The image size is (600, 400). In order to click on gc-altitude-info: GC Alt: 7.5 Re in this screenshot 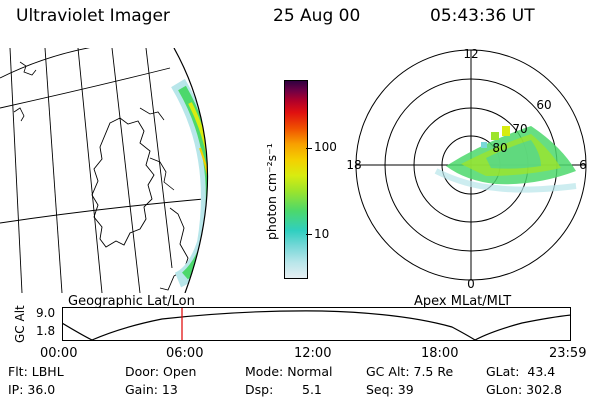, I will do `click(410, 371)`.